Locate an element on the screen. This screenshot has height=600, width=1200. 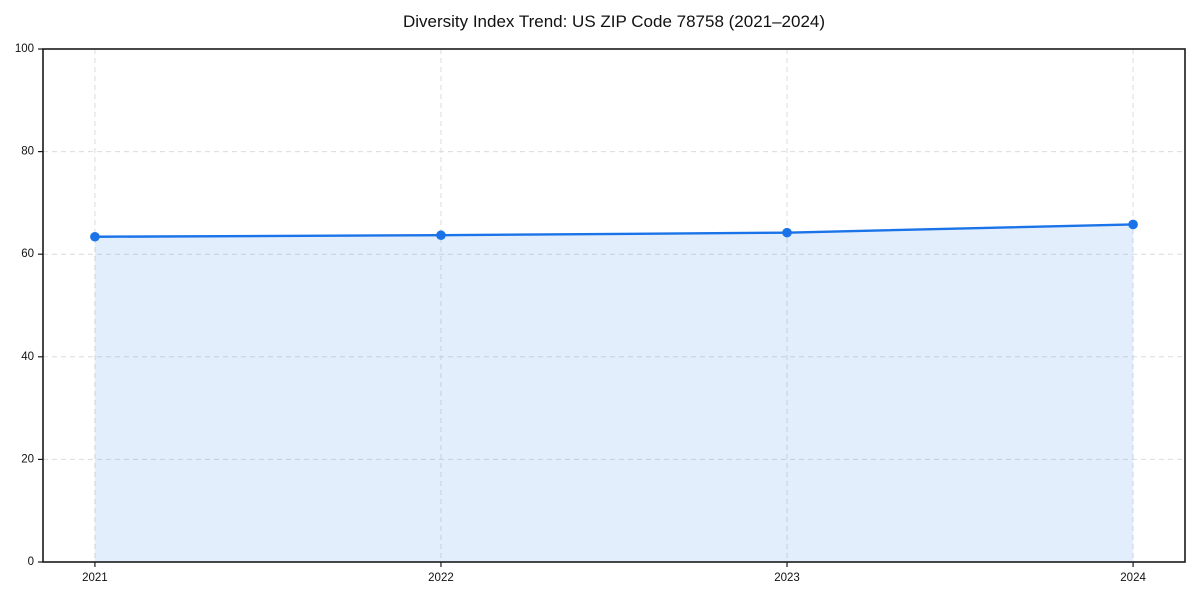
y-tick-label: 0 is located at coordinates (31, 562).